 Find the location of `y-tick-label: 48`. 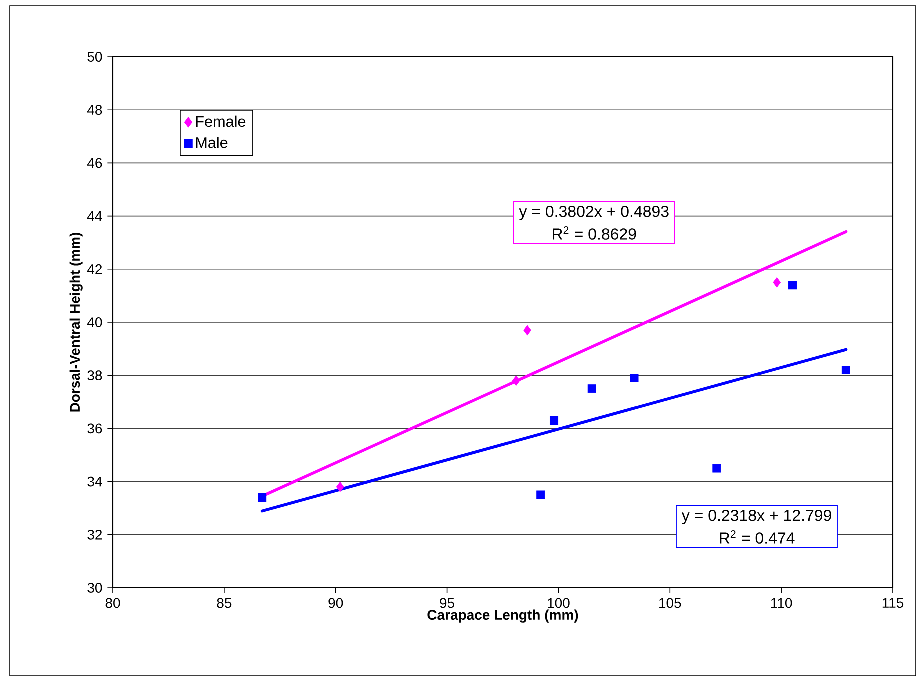

y-tick-label: 48 is located at coordinates (94, 110).